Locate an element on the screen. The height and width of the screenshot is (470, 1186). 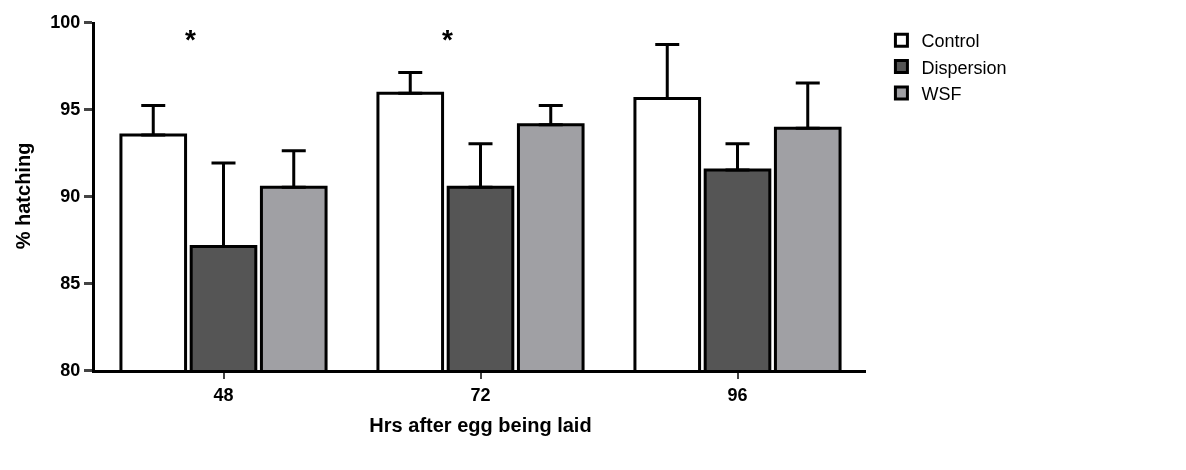
y-tick-label: 100 is located at coordinates (65, 22).